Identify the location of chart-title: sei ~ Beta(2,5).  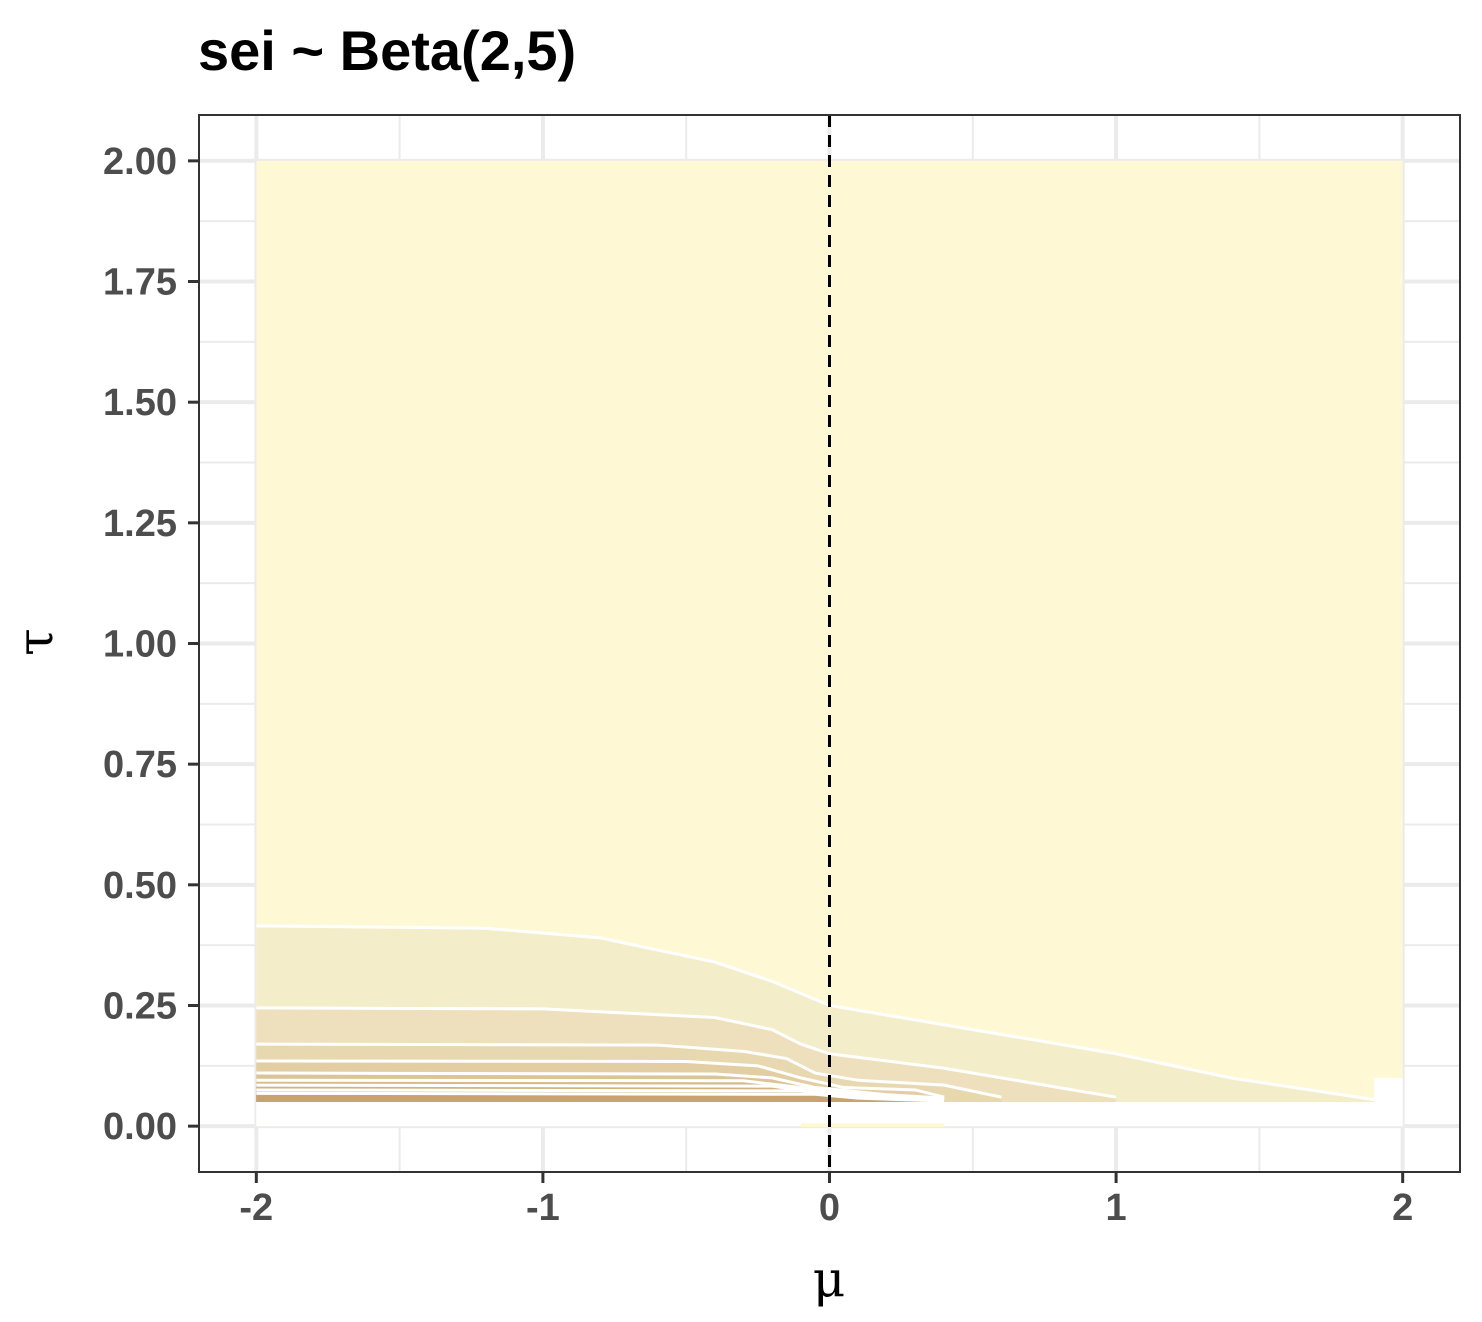
(387, 50).